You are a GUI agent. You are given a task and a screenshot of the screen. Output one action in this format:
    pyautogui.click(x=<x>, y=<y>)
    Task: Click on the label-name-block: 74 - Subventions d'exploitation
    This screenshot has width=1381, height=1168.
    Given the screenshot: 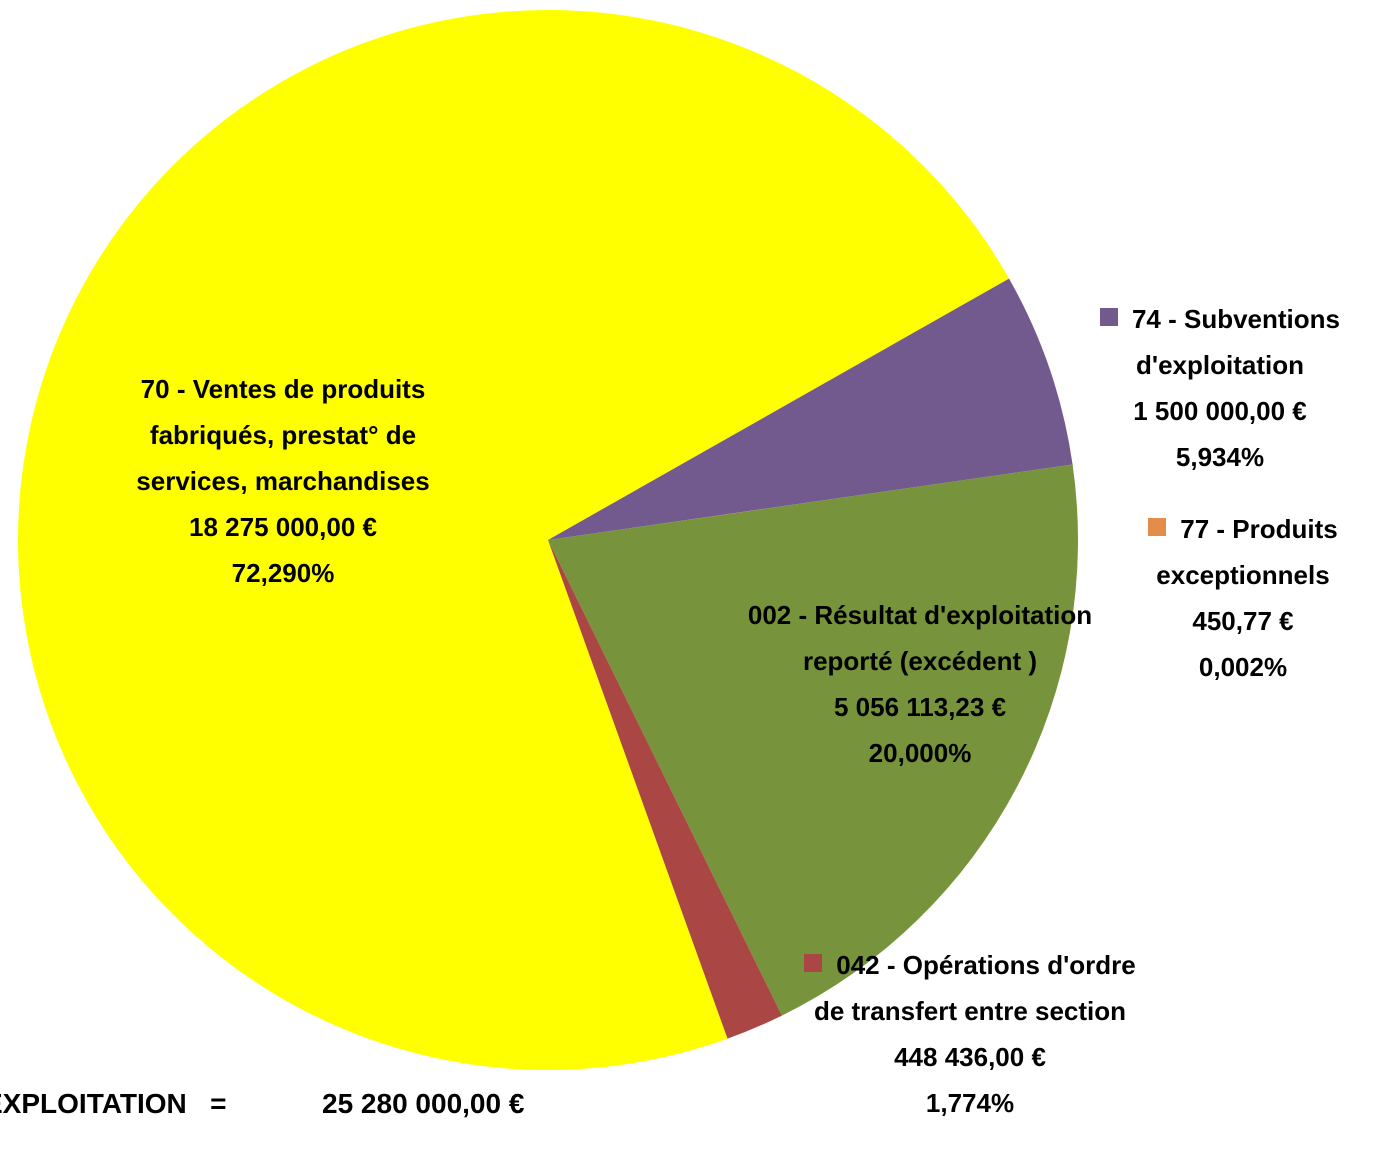 What is the action you would take?
    pyautogui.click(x=1220, y=342)
    